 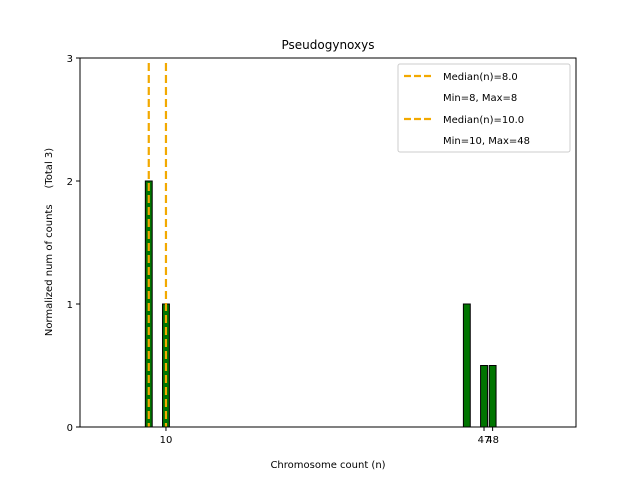 What do you see at coordinates (70, 305) in the screenshot?
I see `y-tick-label: 1` at bounding box center [70, 305].